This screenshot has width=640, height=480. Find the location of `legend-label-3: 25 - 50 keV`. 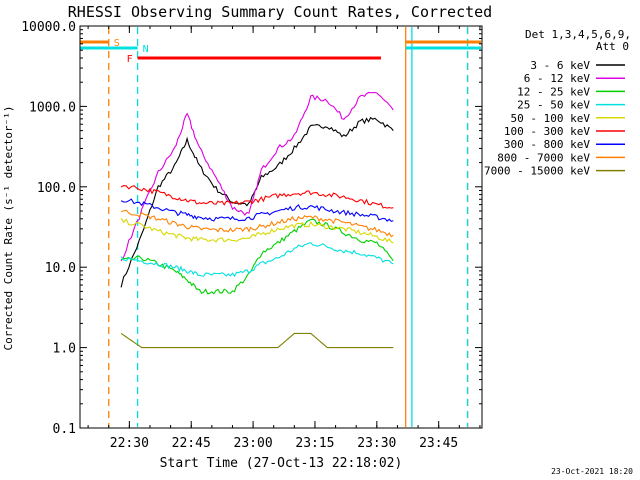

legend-label-3: 25 - 50 keV is located at coordinates (553, 105).